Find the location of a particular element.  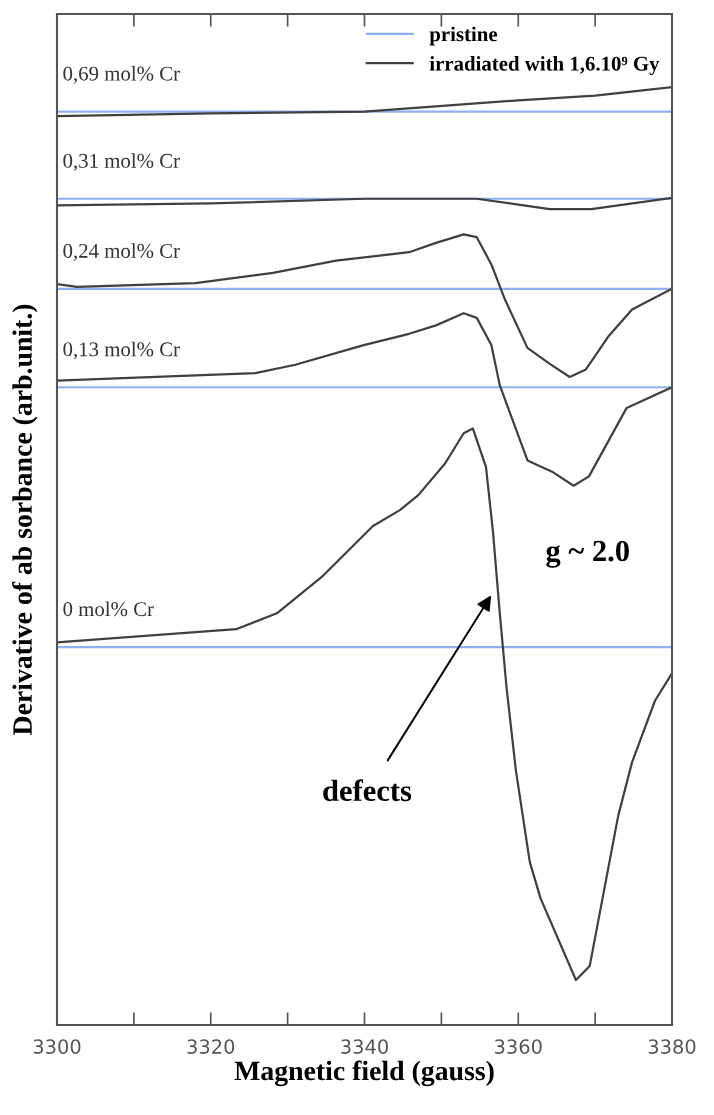

y-axis-title: Derivative of ab sorbance (arb.unit.) is located at coordinates (25, 520).